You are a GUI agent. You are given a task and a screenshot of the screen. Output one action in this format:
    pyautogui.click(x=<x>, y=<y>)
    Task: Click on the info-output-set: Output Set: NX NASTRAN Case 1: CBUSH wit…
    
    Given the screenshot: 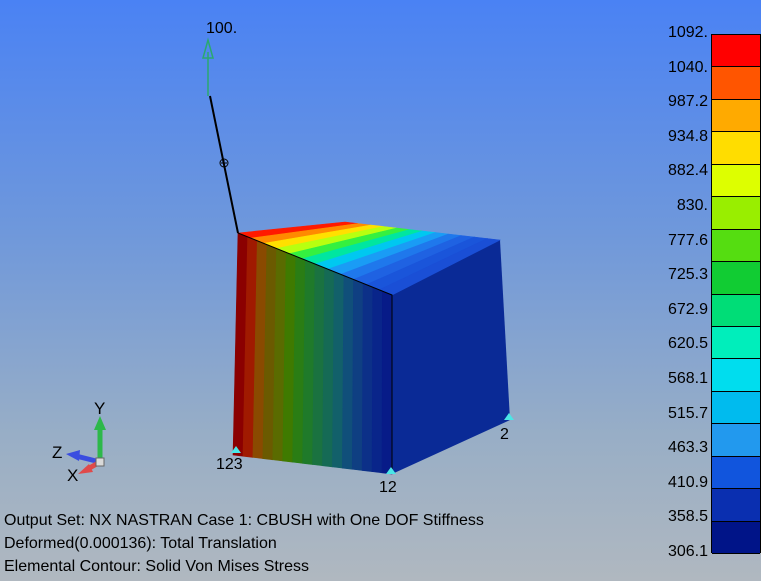 What is the action you would take?
    pyautogui.click(x=244, y=520)
    